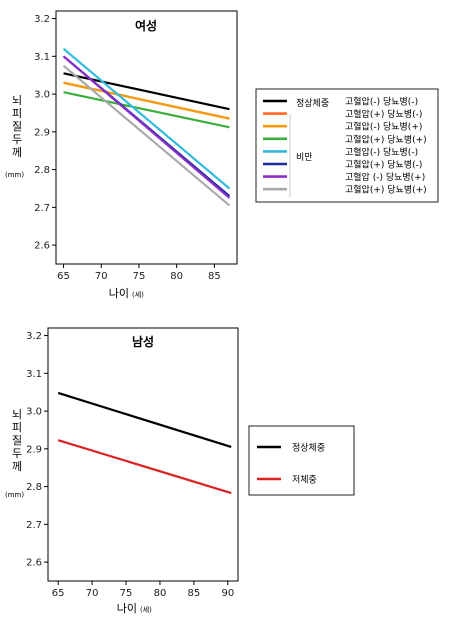  Describe the element at coordinates (383, 114) in the screenshot. I see `legend-label-1: 고혈압(+) 당뇨병(-)` at that location.